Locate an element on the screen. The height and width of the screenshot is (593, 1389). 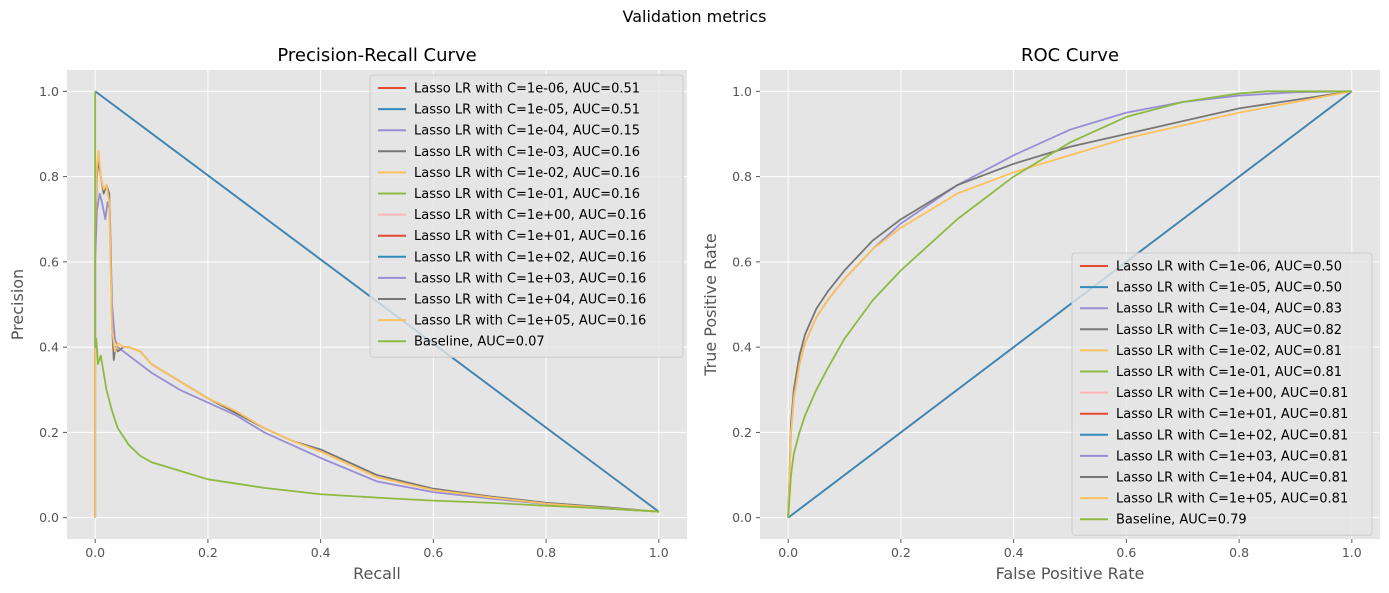
legend-entry: Lasso LR with C=1e-01, AUC=0.81 is located at coordinates (1229, 372).